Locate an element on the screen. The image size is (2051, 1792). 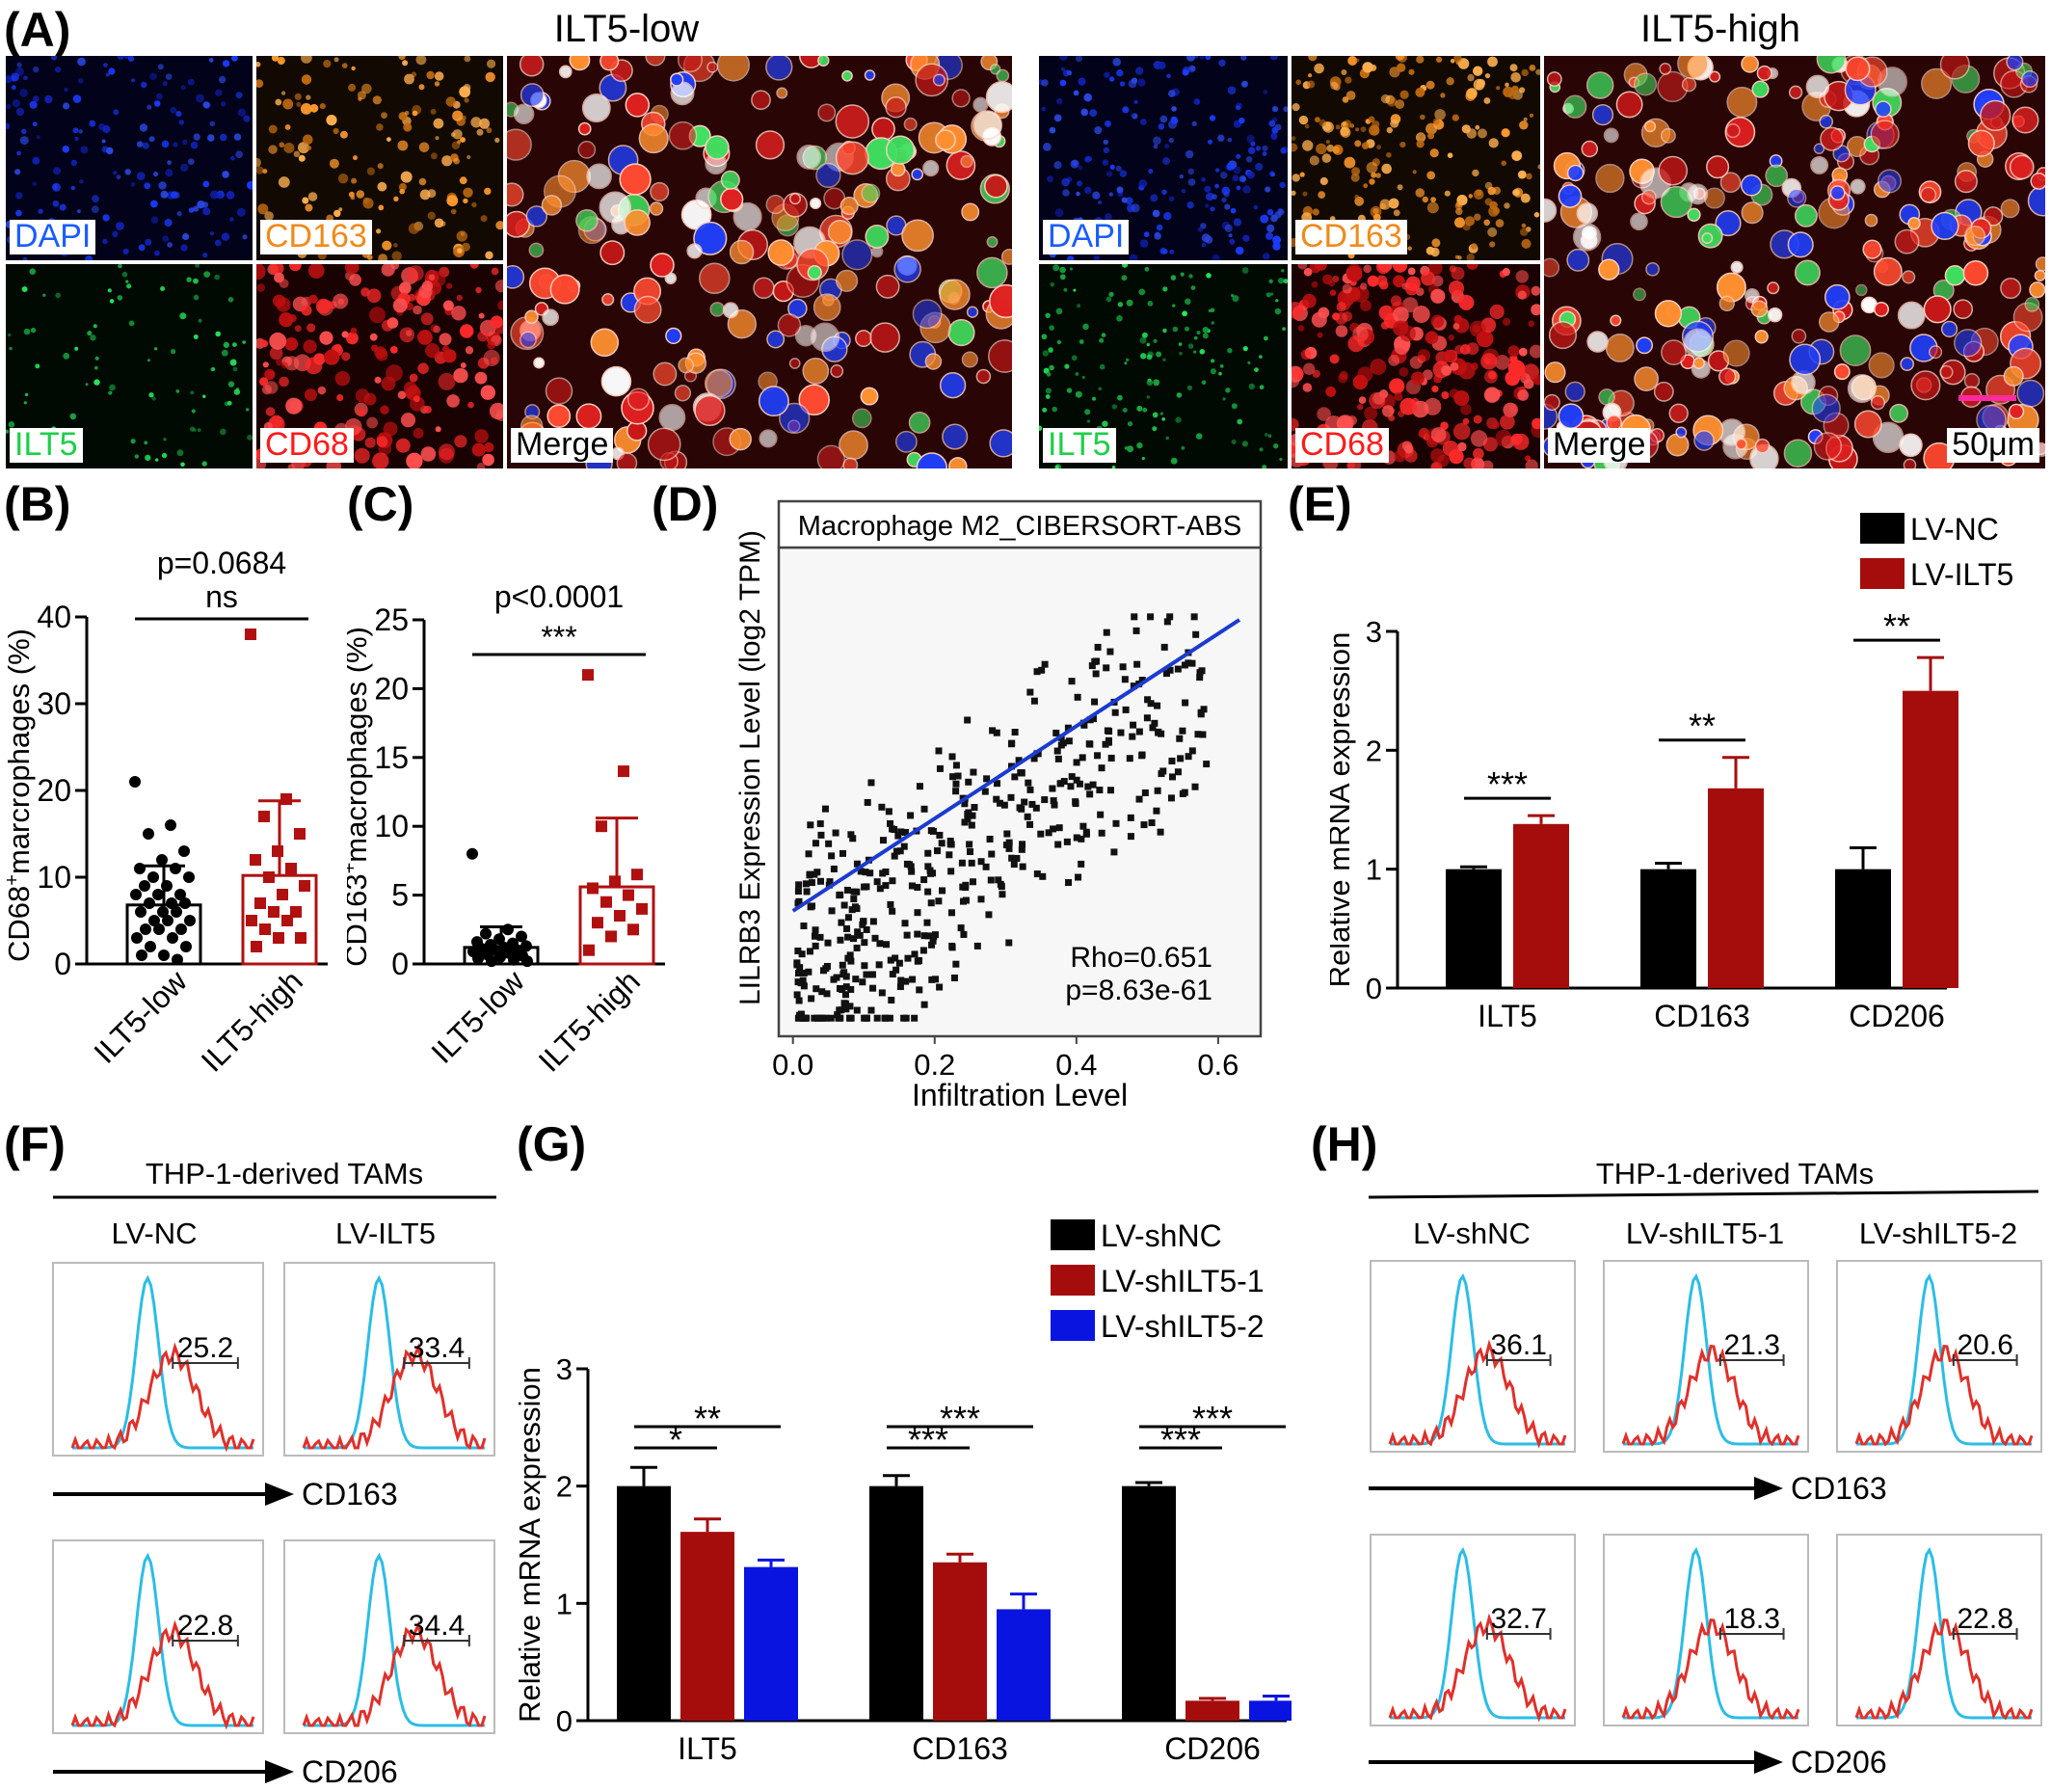
x-tick-label: ILT5-high is located at coordinates (252, 1020).